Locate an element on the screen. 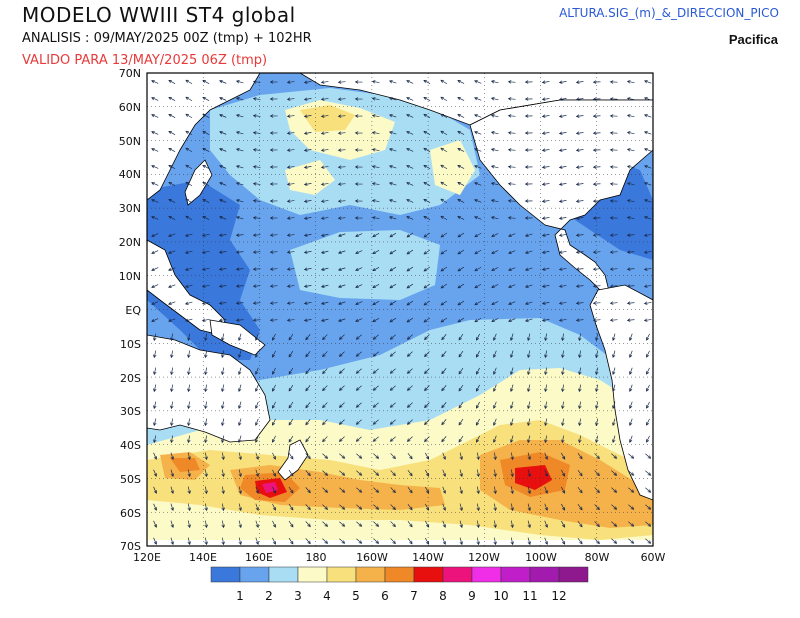 This screenshot has height=618, width=800. analysis-time: ANALISIS : 09/MAY/2025 00Z (tmp) + 102HR is located at coordinates (167, 38).